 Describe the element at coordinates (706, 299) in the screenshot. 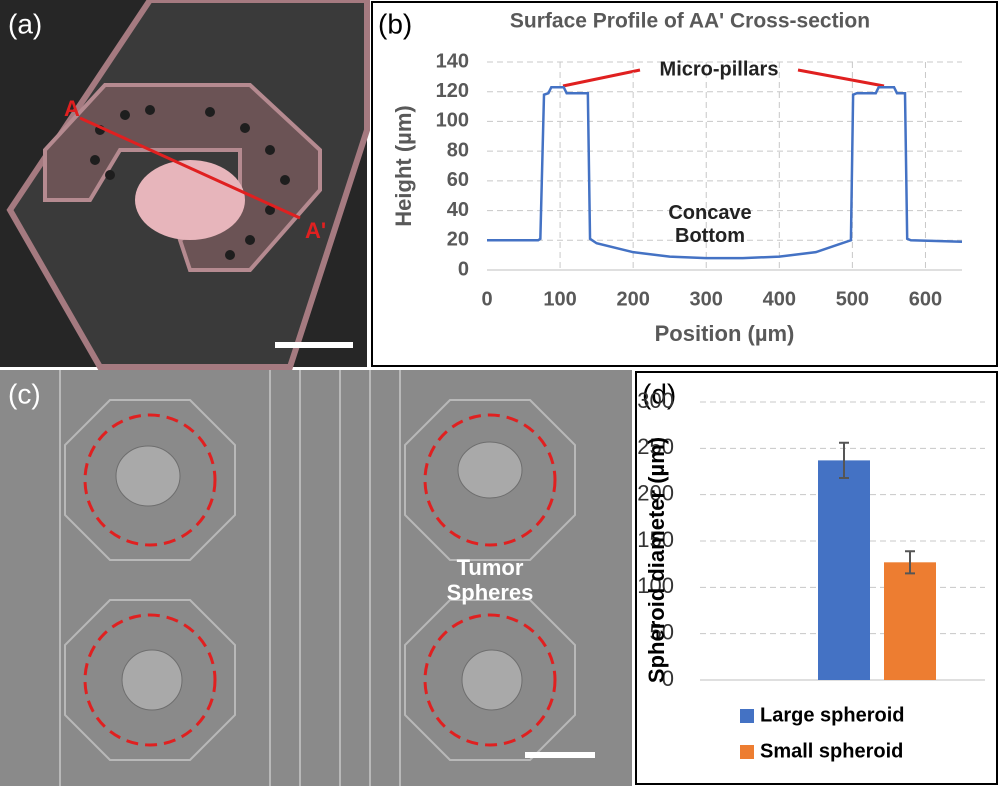

I see `x-tick-label: 300` at that location.